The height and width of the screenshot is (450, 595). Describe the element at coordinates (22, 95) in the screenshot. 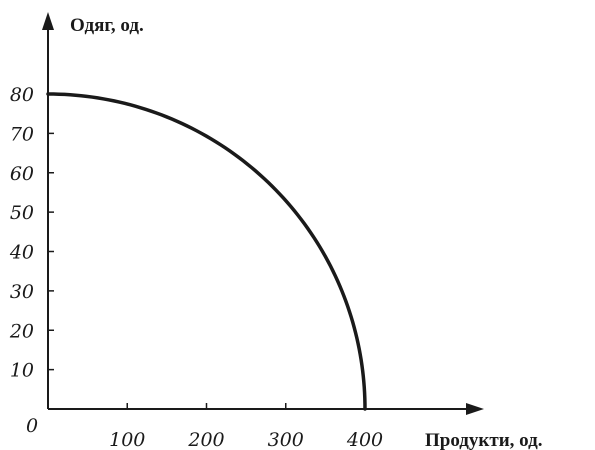

I see `y-tick-label: 80` at that location.